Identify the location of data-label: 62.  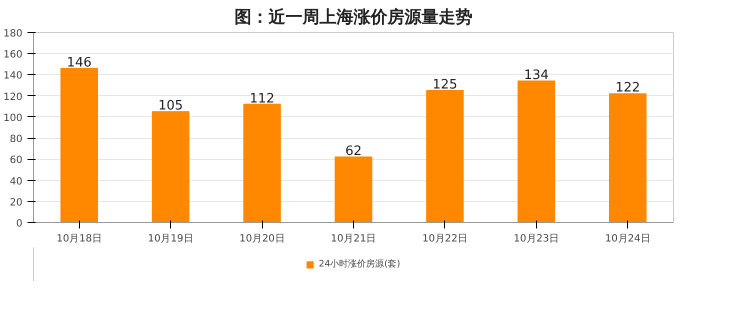
(353, 152).